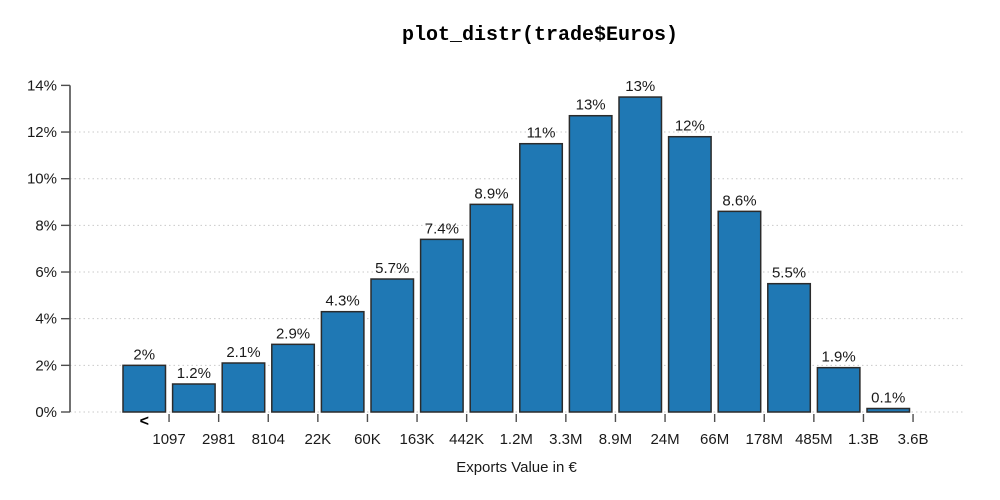 This screenshot has width=1000, height=500. Describe the element at coordinates (516, 439) in the screenshot. I see `x-tick-label: 1.2M` at that location.